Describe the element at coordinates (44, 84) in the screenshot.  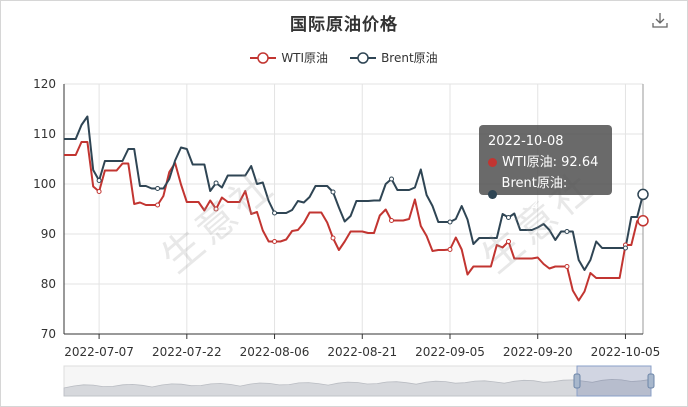
I see `y-tick-label: 120` at that location.